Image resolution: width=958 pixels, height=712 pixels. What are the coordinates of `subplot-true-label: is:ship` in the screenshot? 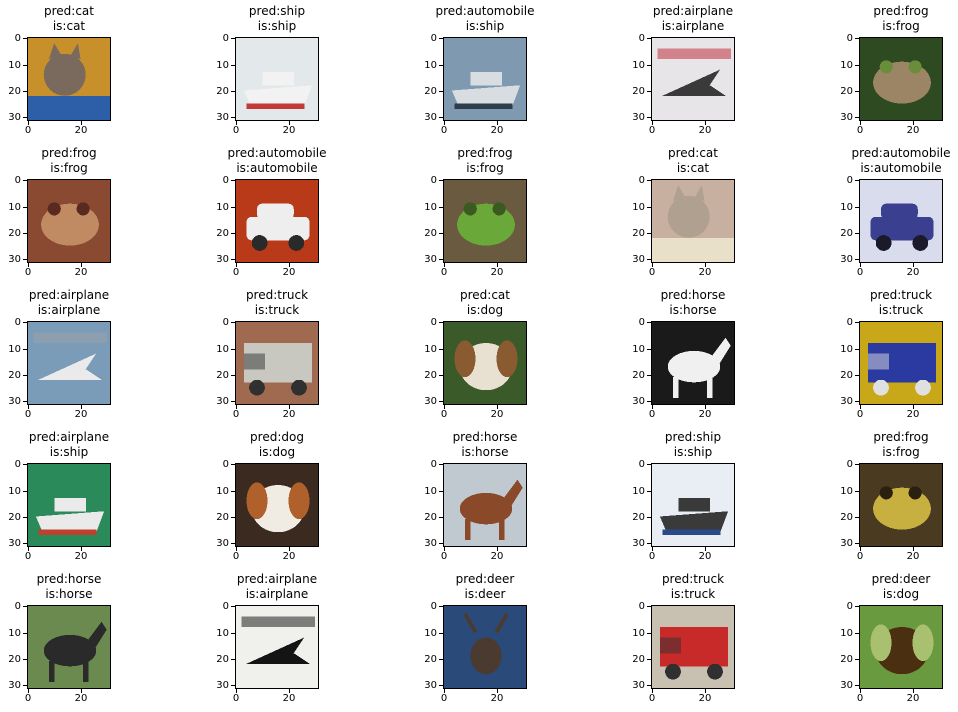 It's located at (277, 26).